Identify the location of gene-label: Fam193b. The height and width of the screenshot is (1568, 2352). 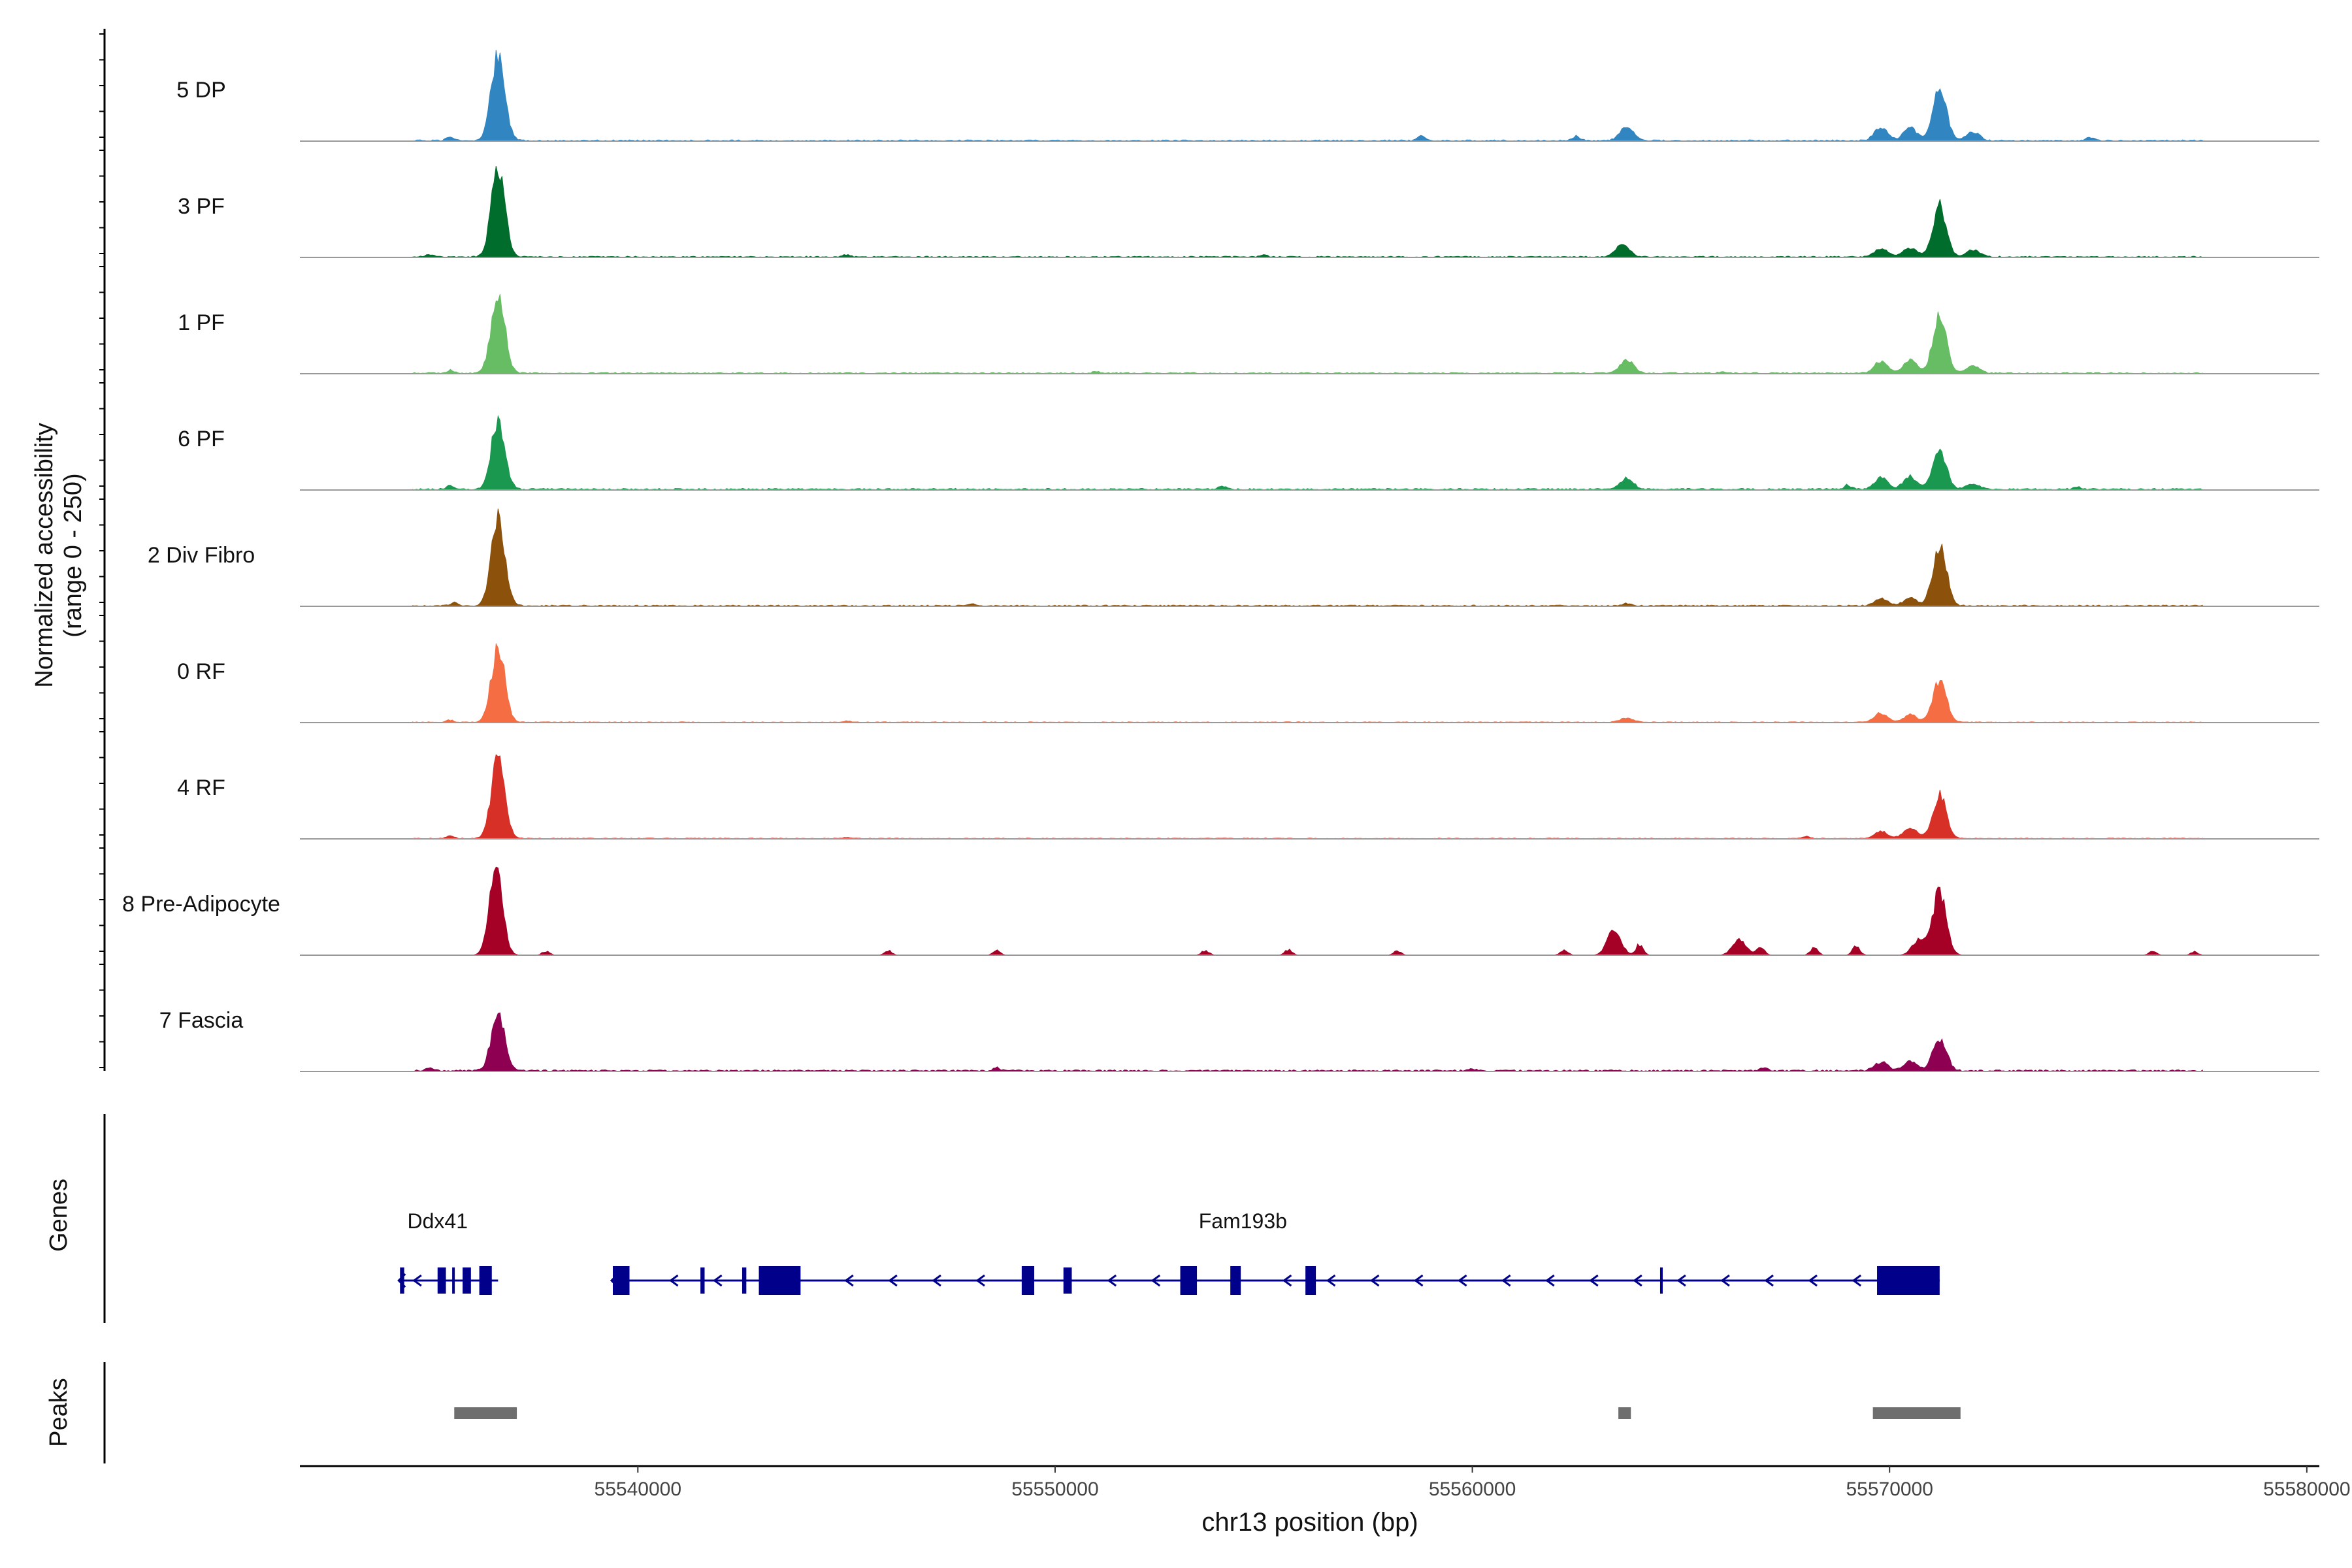
(1243, 1221).